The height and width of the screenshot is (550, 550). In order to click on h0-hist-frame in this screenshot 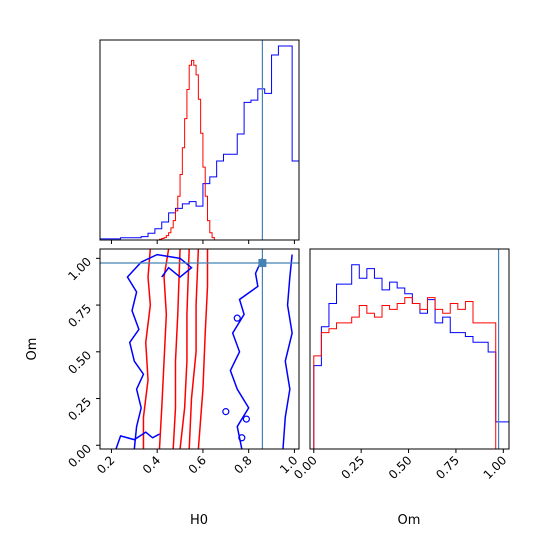, I will do `click(199, 140)`.